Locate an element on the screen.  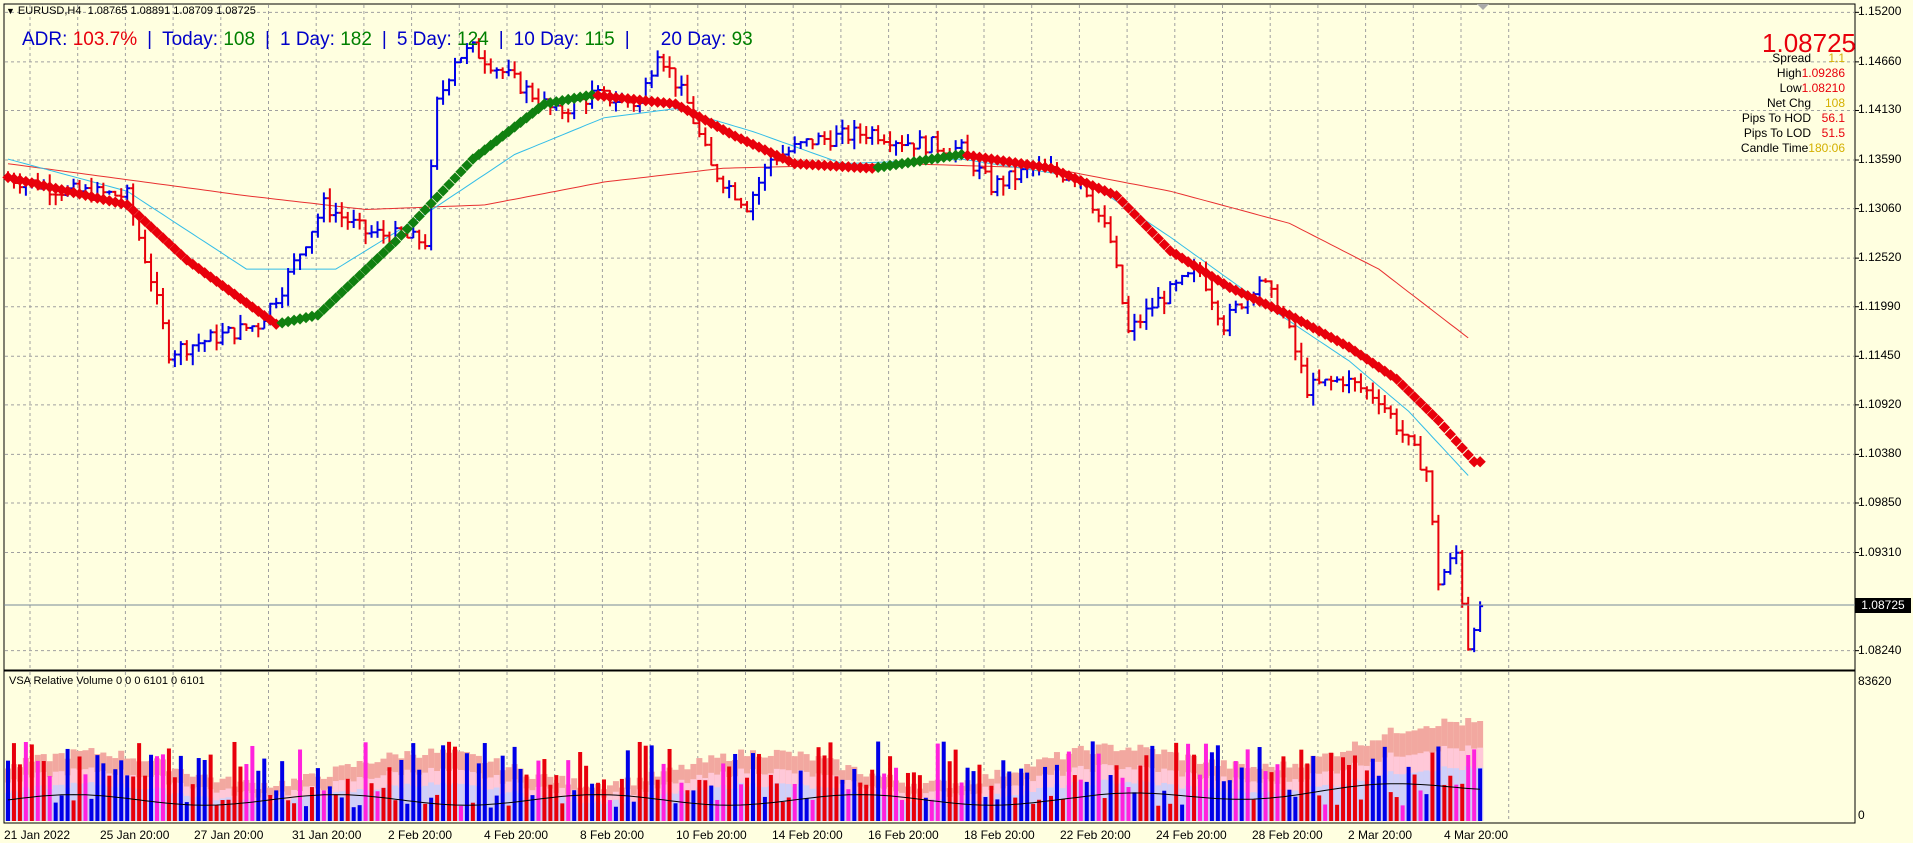
time-tick-label: 22 Feb 20:00 is located at coordinates (1095, 835).